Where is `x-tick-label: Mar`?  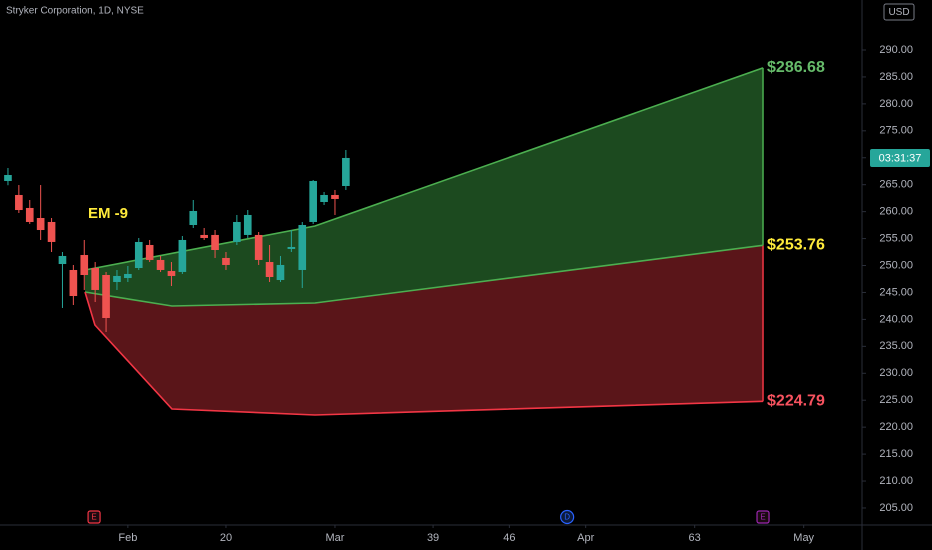
x-tick-label: Mar is located at coordinates (334, 538).